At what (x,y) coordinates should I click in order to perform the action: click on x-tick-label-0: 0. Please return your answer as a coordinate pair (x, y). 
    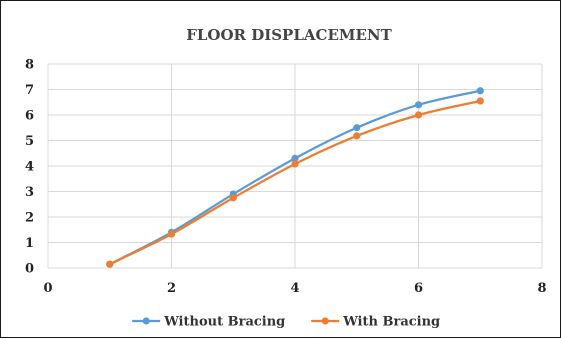
    Looking at the image, I should click on (47, 288).